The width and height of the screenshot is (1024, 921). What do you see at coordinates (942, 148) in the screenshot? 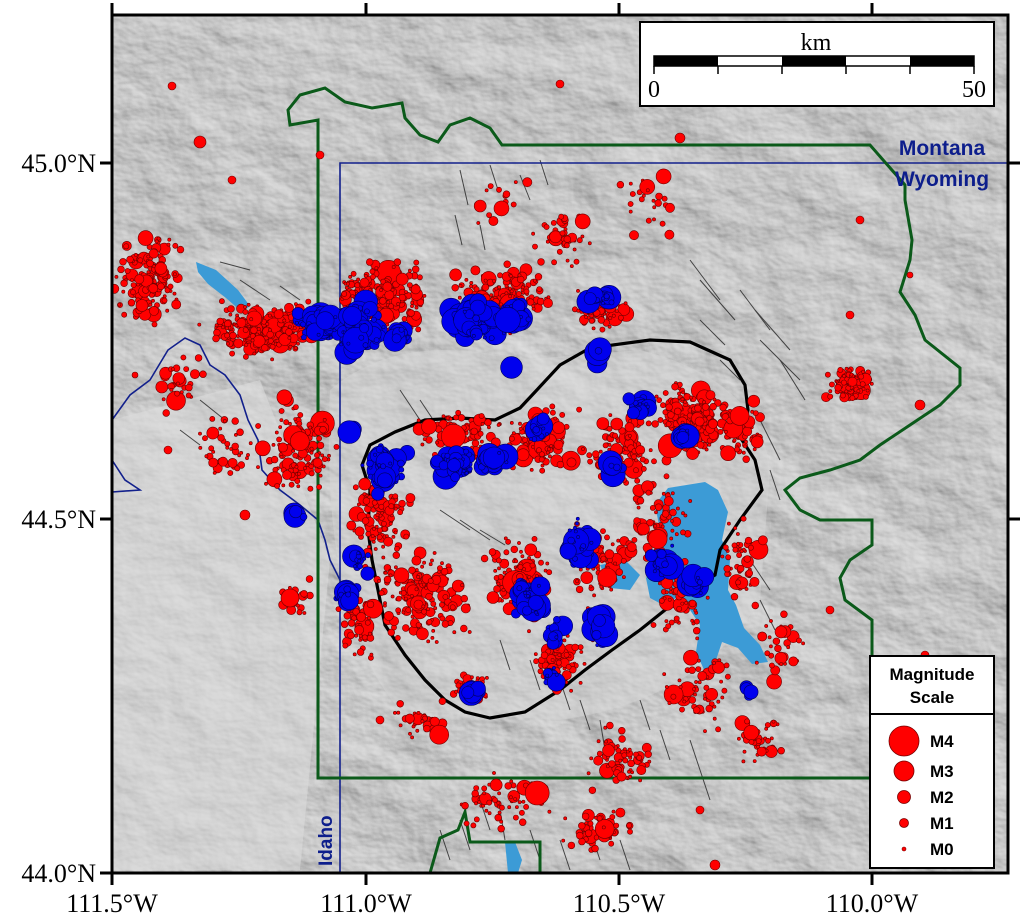
I see `montana-label: Montana` at bounding box center [942, 148].